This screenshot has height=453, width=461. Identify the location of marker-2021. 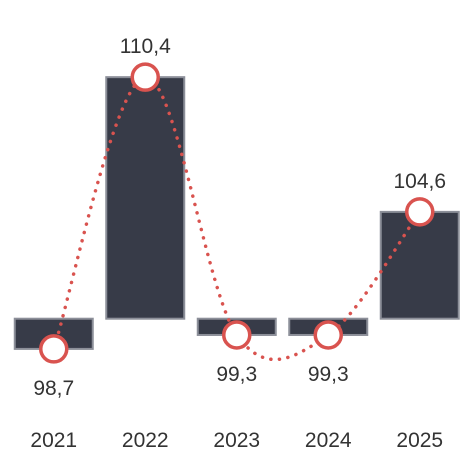
(54, 349).